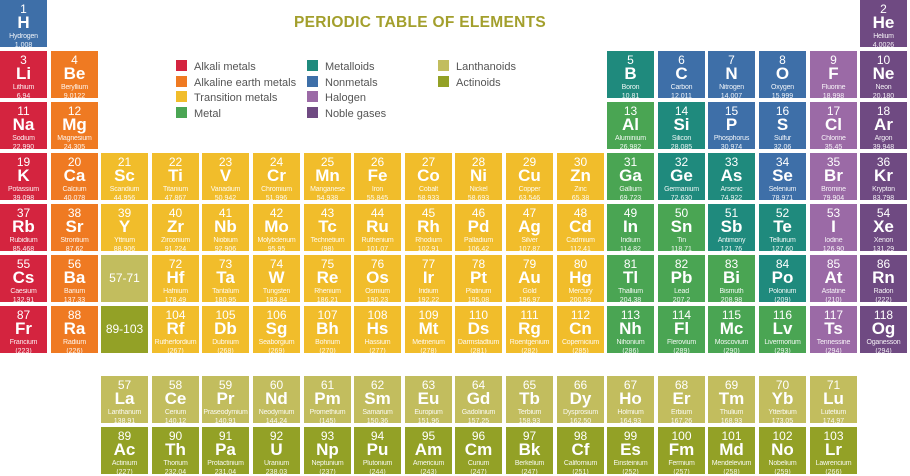 This screenshot has height=476, width=910. I want to click on element-name: Scandium, so click(124, 189).